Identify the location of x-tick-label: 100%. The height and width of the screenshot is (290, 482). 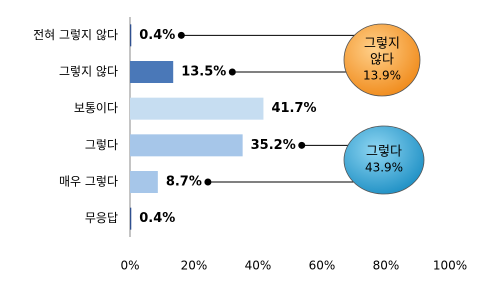
(450, 266).